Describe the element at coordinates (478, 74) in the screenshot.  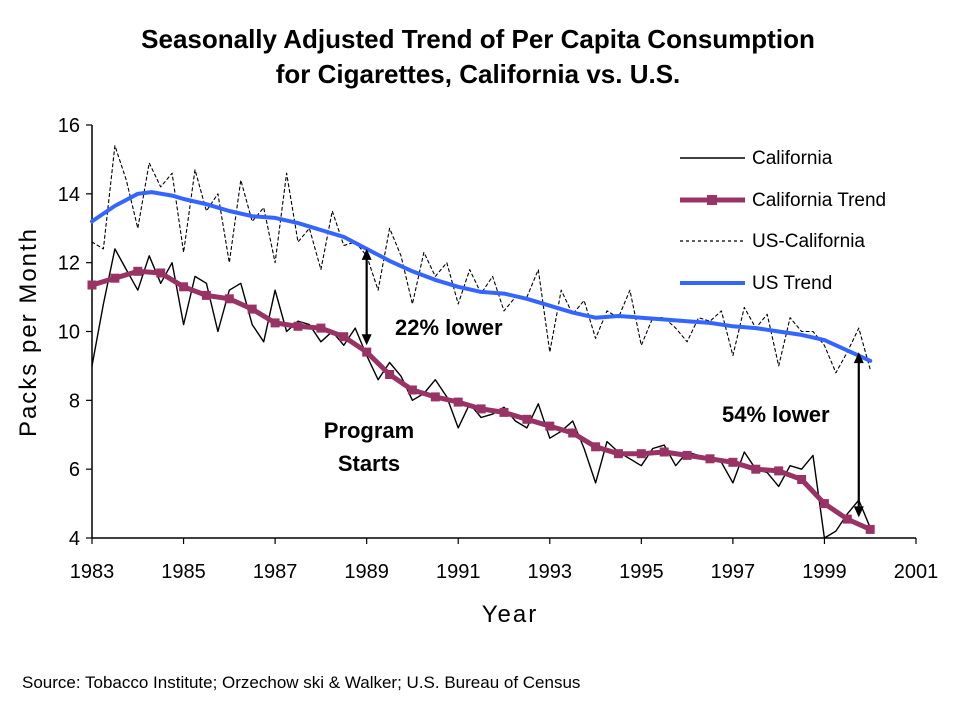
I see `chart-title-line-2: for Cigarettes, California vs. U.S.` at that location.